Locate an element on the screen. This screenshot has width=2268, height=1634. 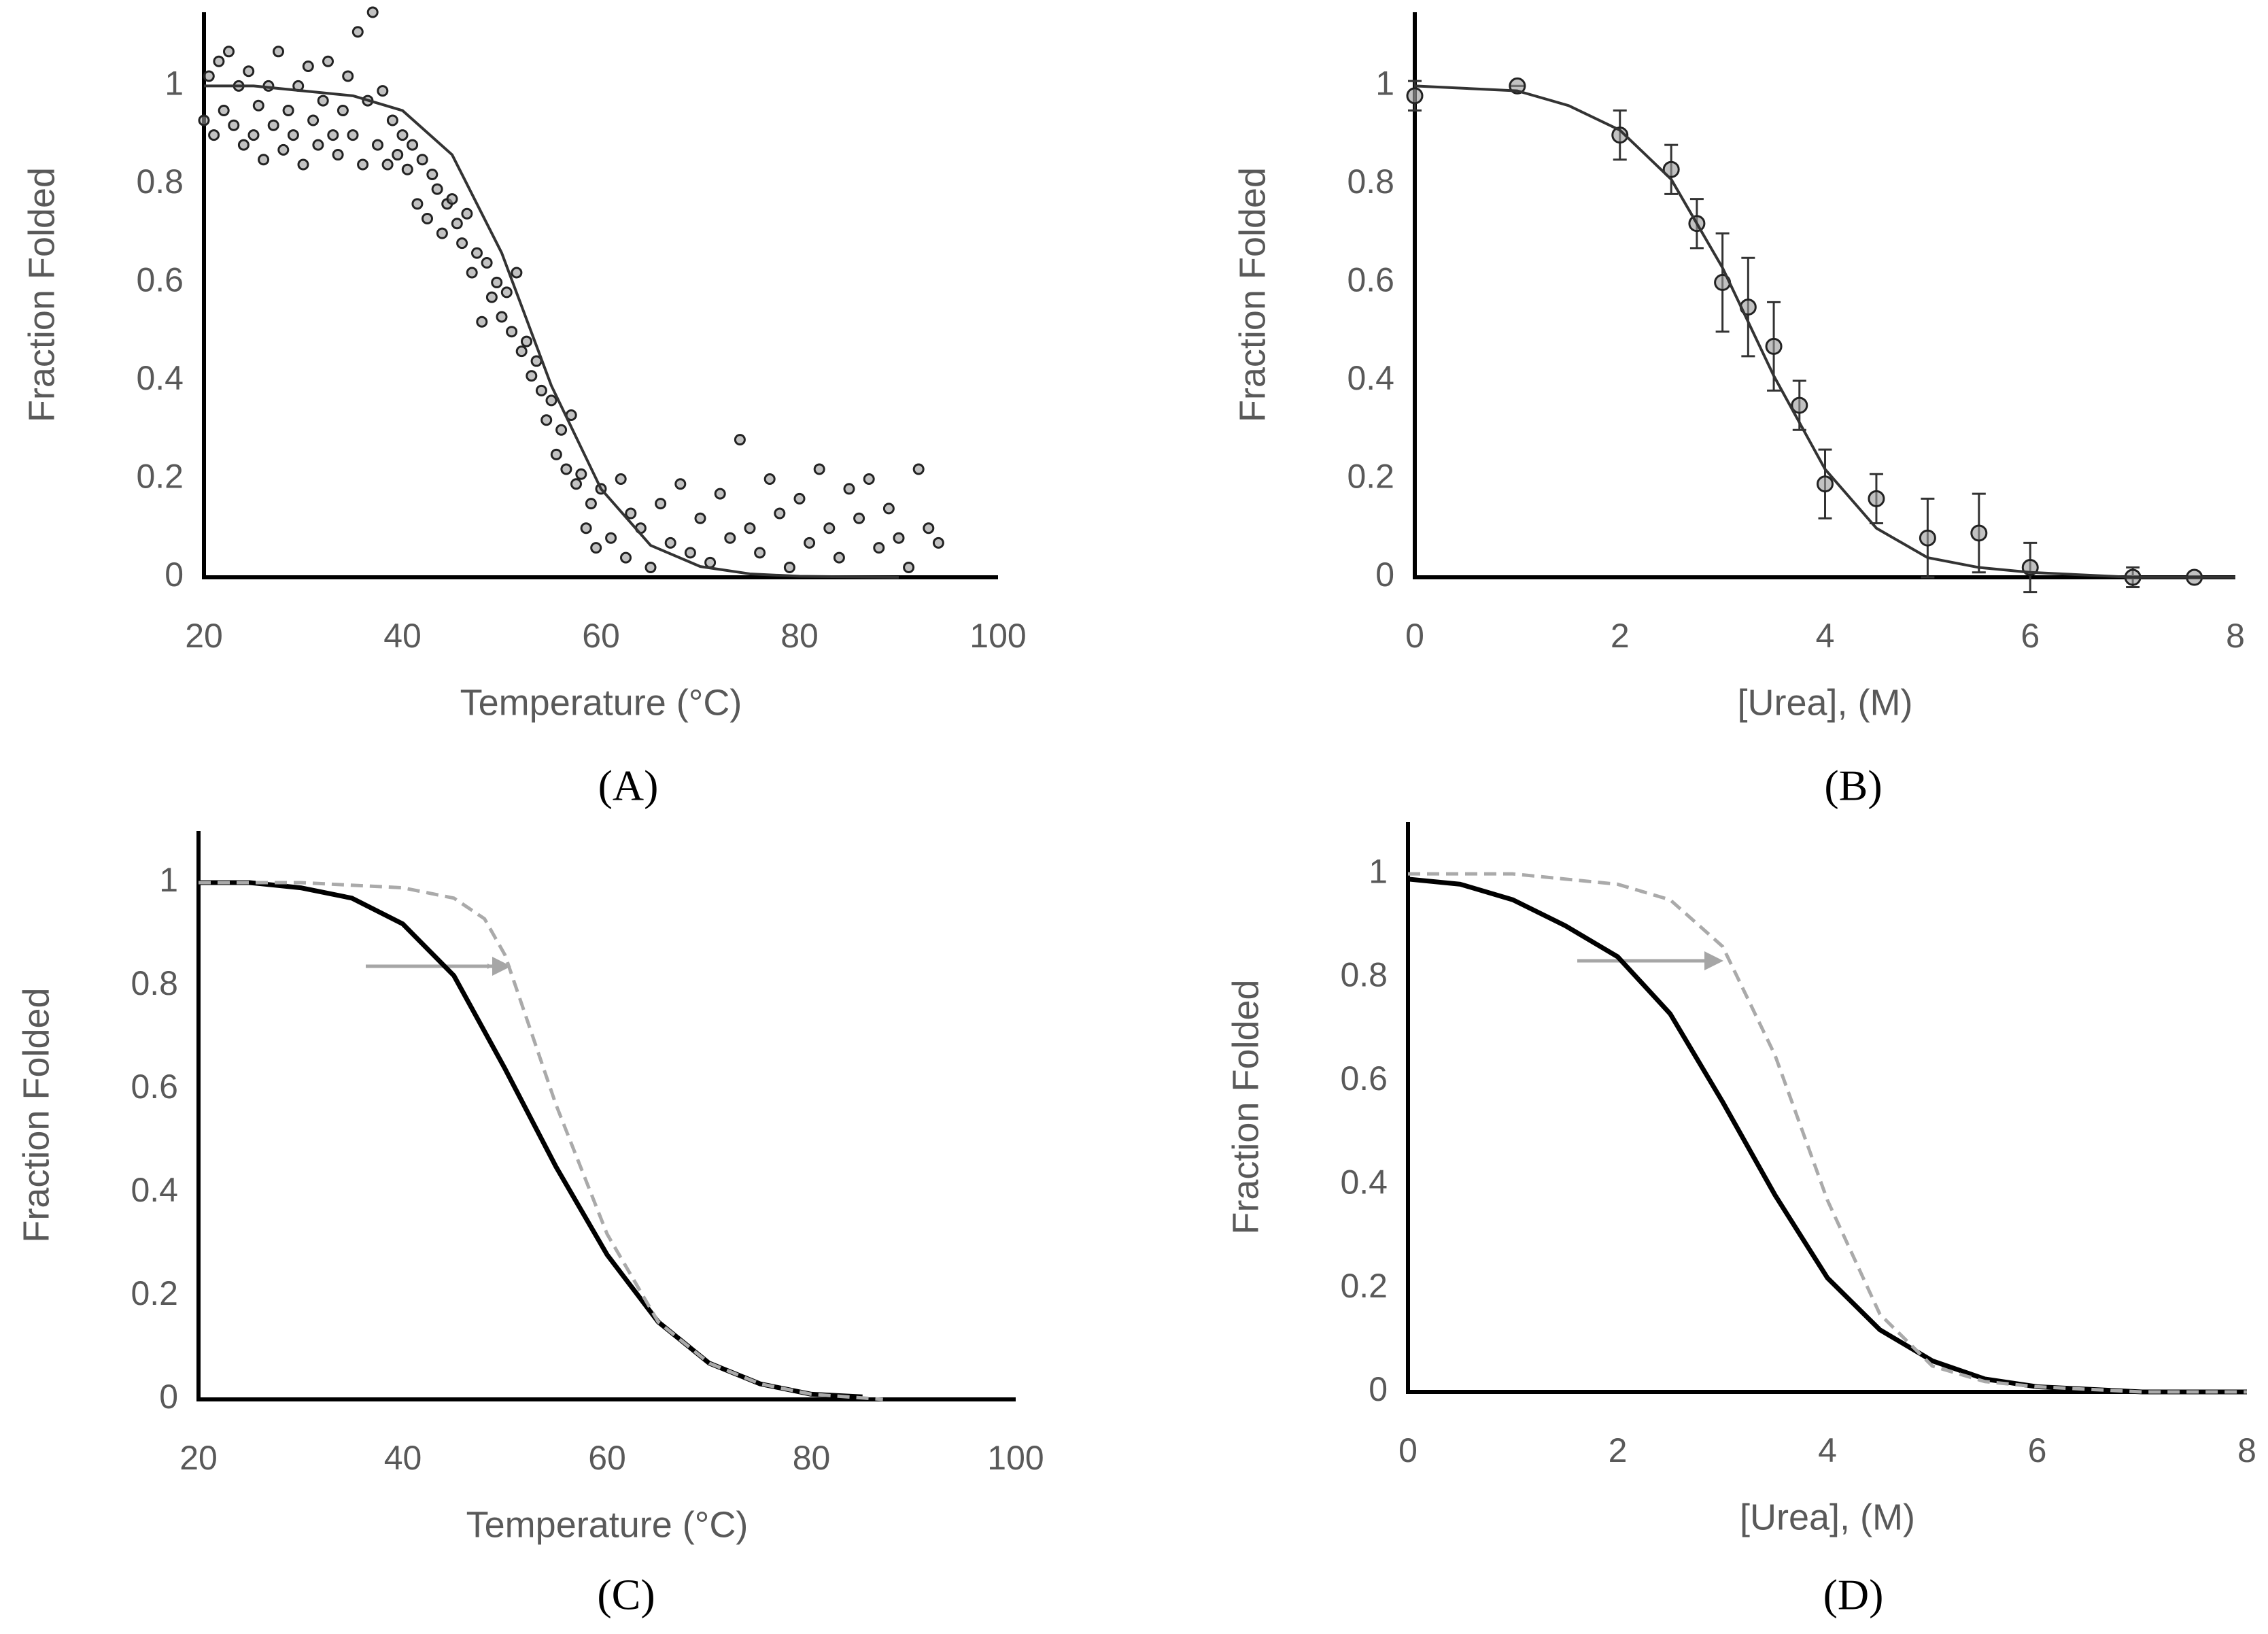
x-tick-label: 6 is located at coordinates (2030, 636).